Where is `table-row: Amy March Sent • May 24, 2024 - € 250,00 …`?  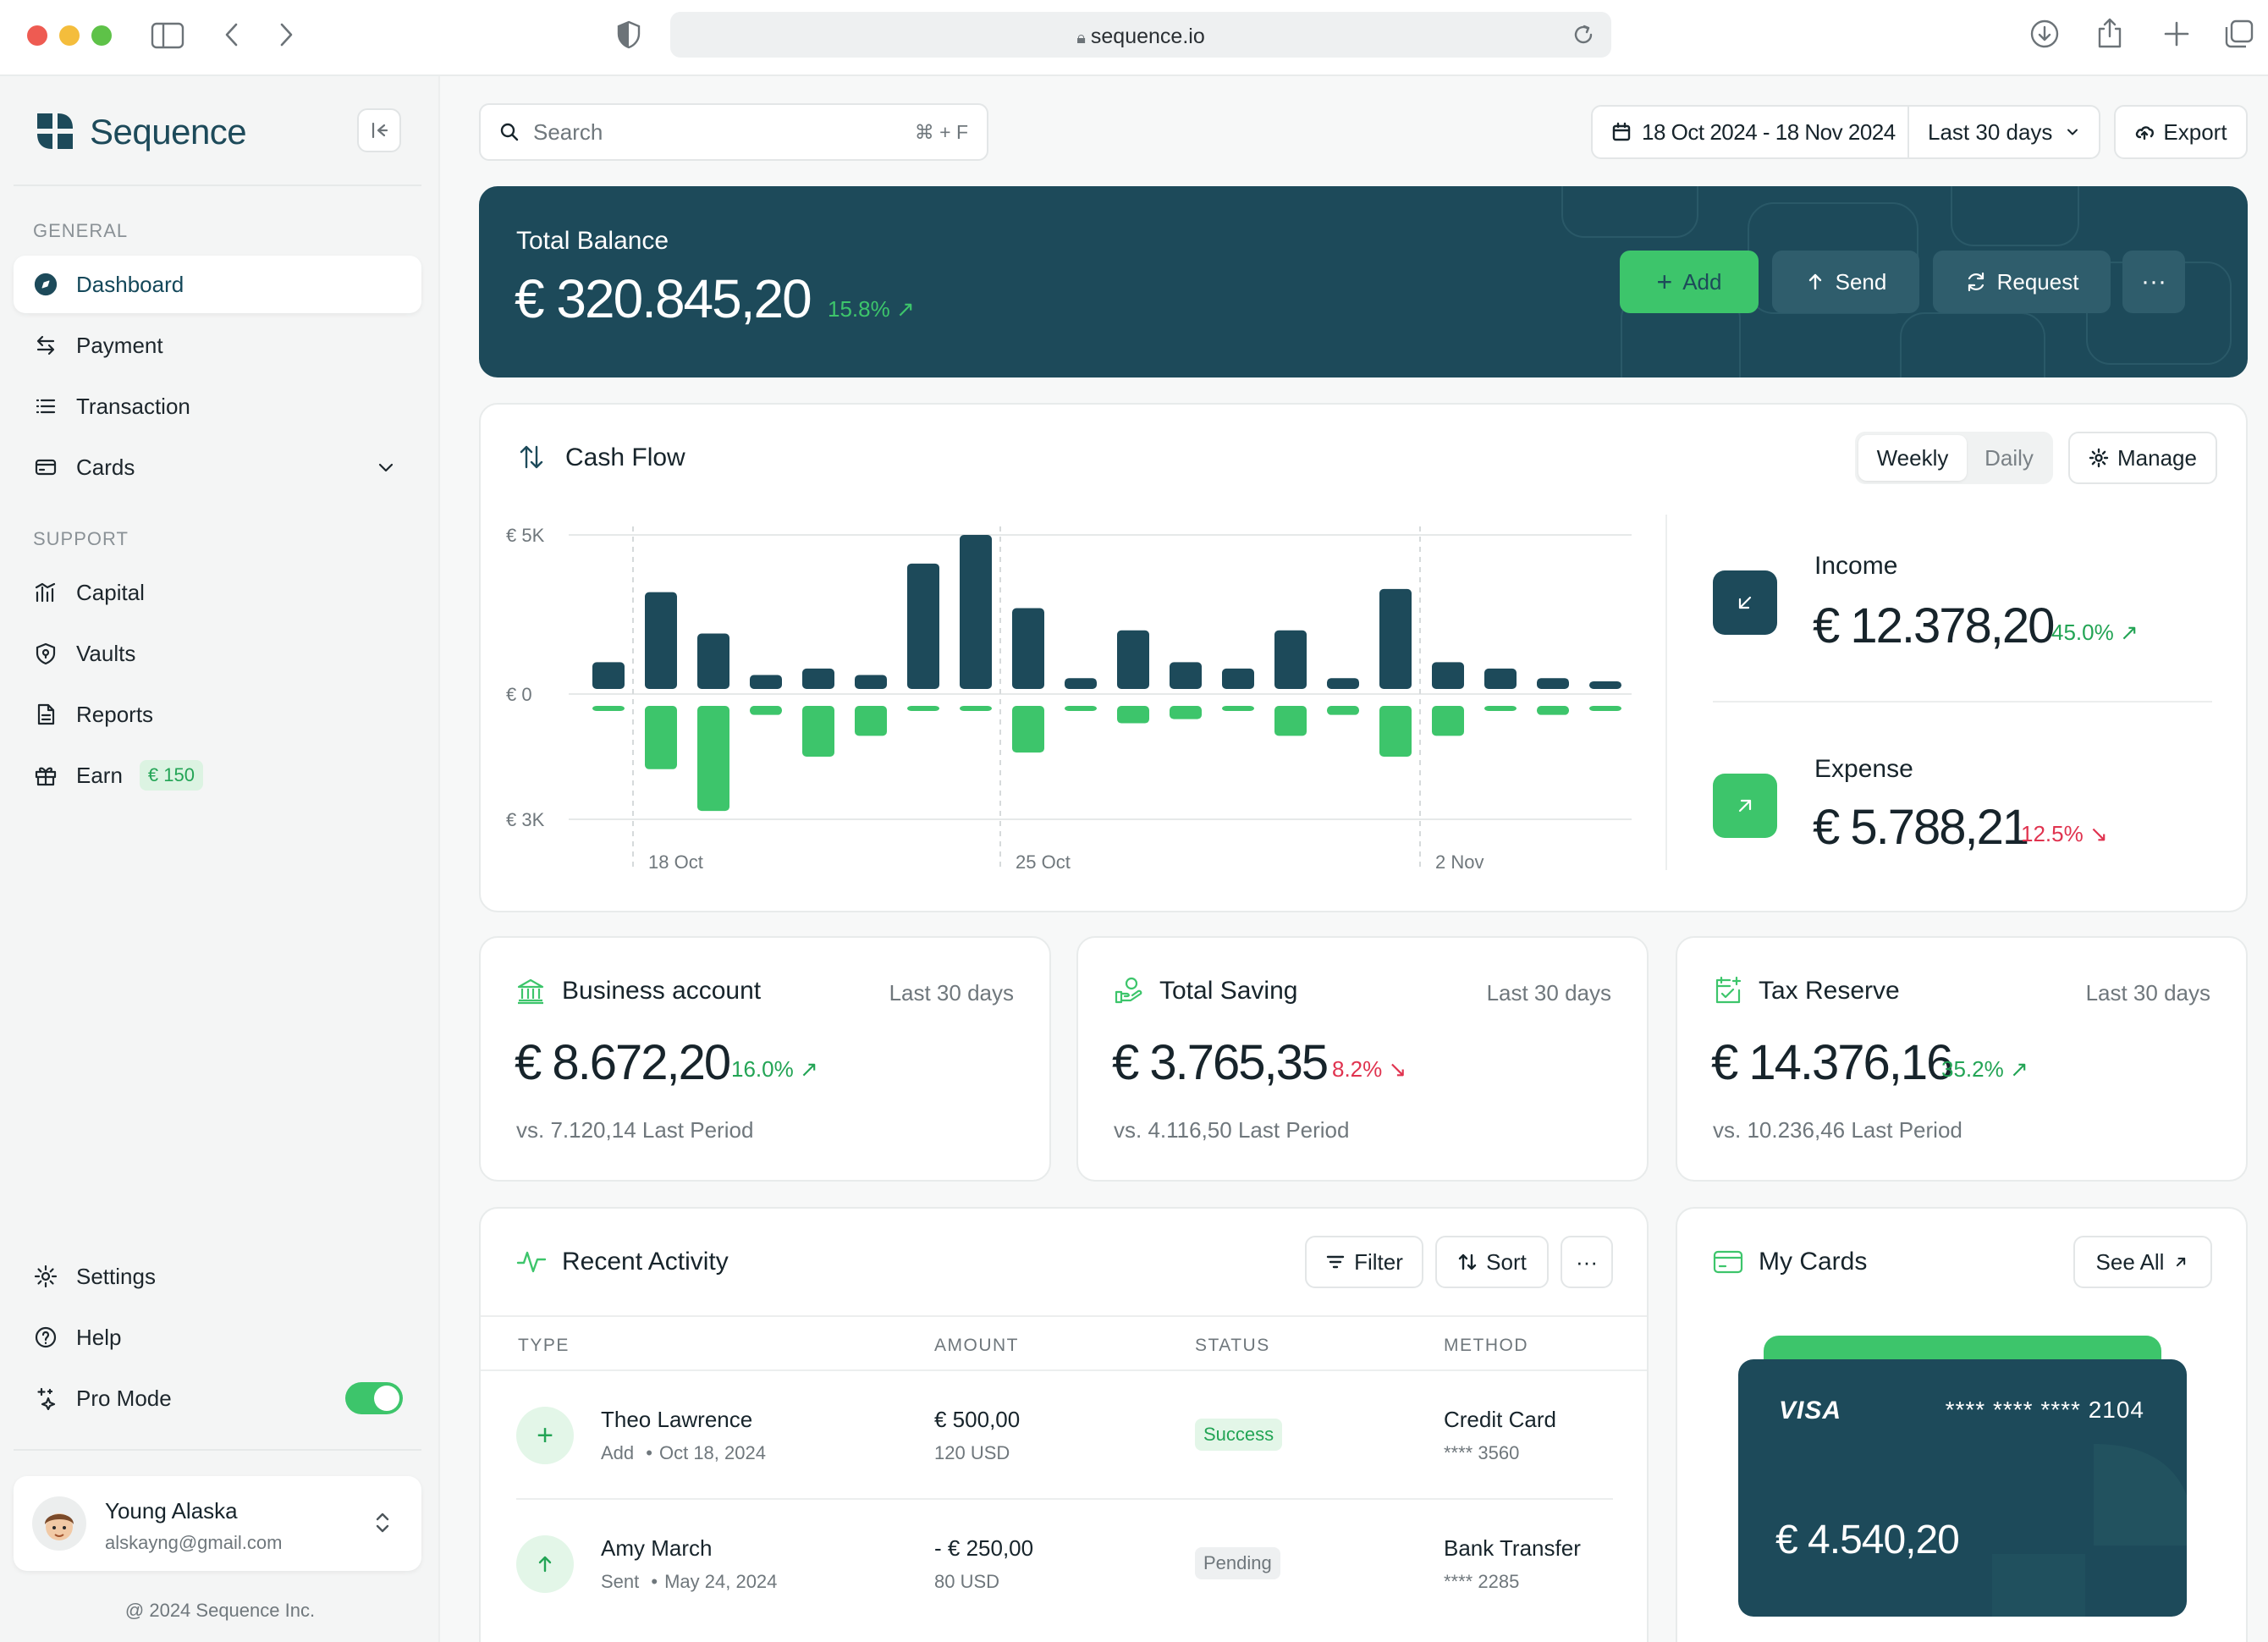
table-row: Amy March Sent • May 24, 2024 - € 250,00 … is located at coordinates (1064, 1563).